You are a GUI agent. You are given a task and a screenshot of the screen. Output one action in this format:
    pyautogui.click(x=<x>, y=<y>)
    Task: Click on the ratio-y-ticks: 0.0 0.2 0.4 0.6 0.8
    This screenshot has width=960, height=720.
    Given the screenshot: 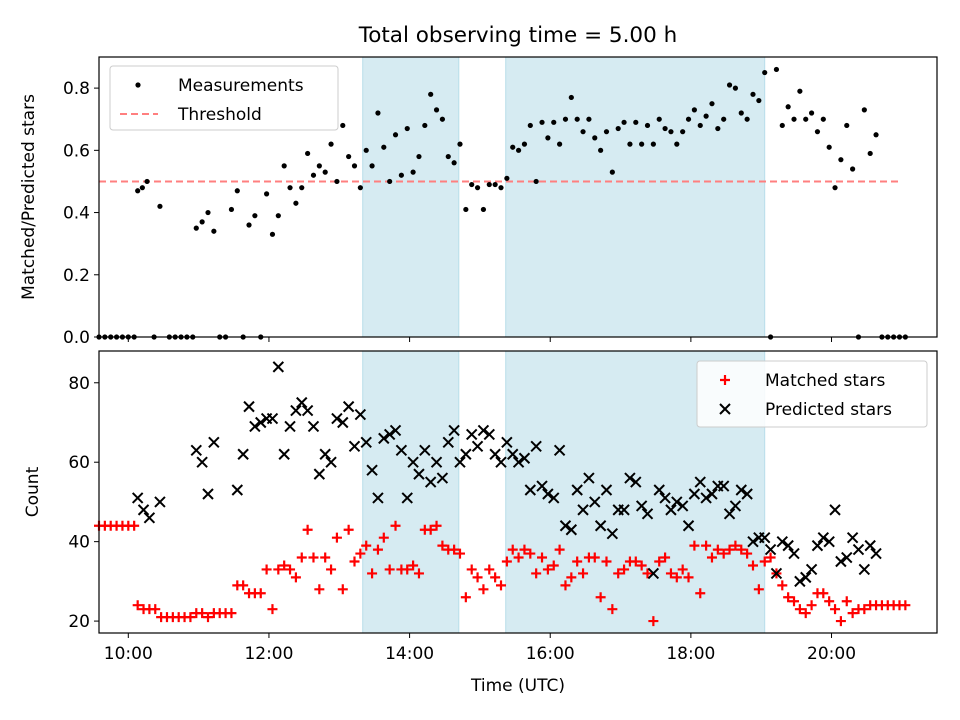 What is the action you would take?
    pyautogui.click(x=81, y=213)
    